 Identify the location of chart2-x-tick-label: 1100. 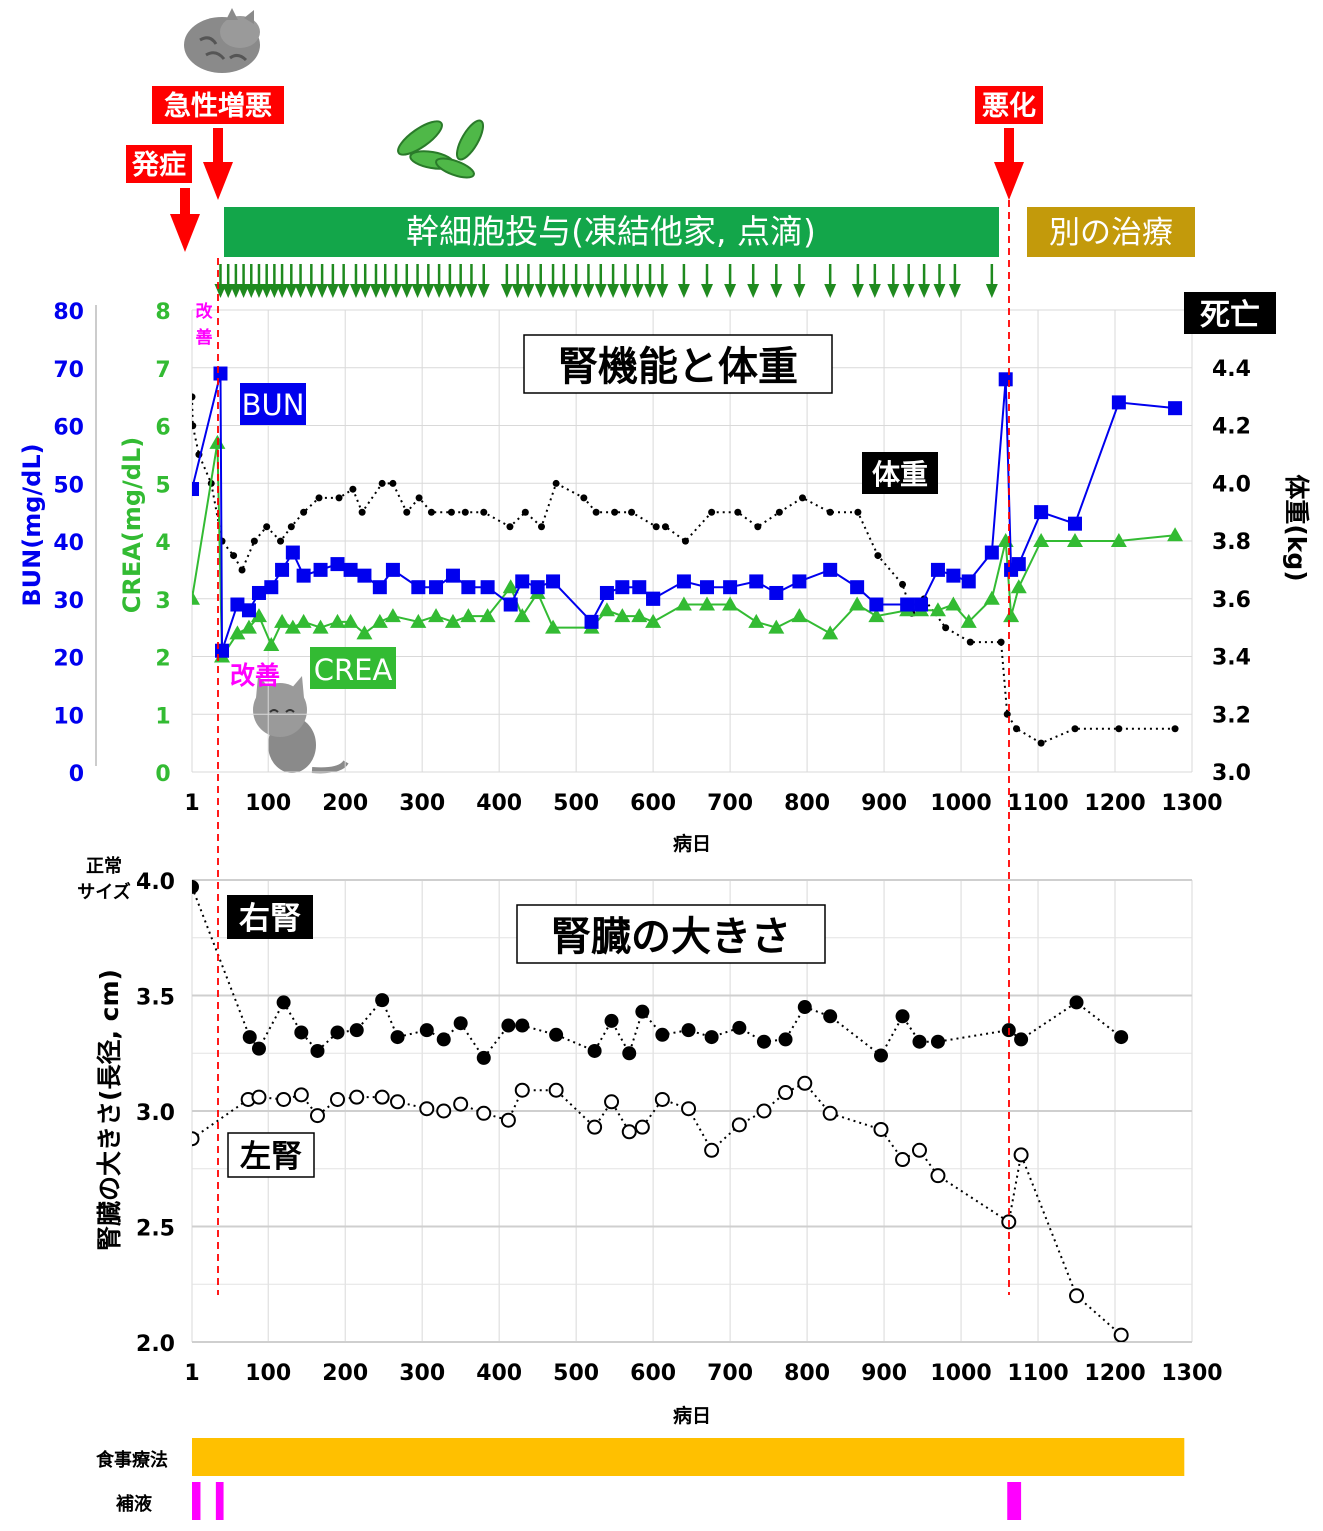
(1037, 1373).